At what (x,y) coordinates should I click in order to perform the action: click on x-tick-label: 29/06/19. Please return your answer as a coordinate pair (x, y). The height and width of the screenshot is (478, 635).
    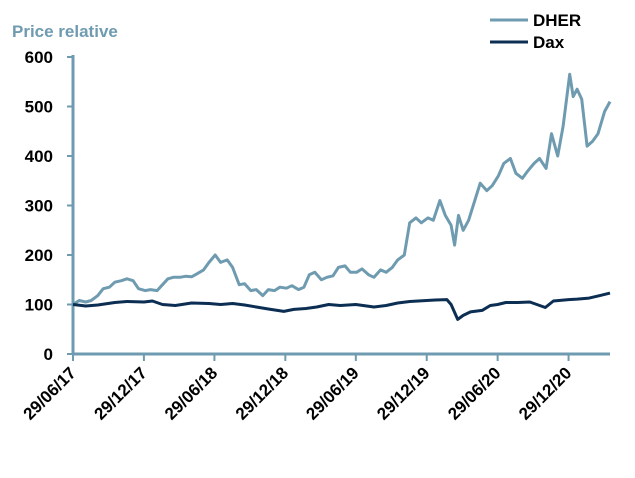
    Looking at the image, I should click on (332, 393).